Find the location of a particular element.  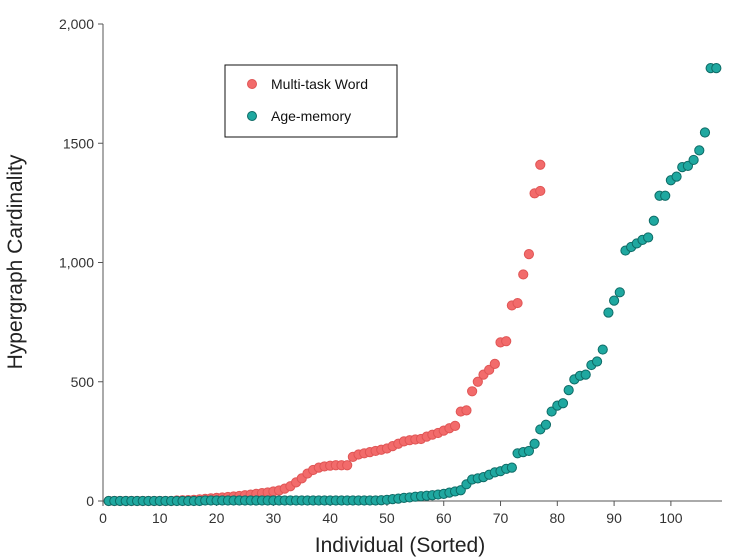

x-axis-title: Individual (Sorted) is located at coordinates (400, 545).